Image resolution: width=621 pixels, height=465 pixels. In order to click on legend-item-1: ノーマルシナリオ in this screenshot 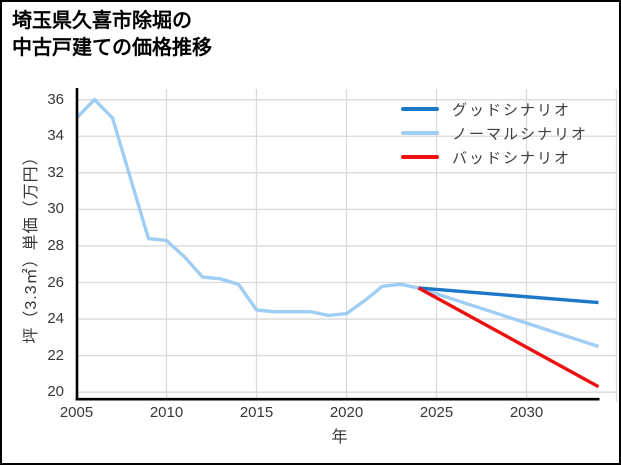, I will do `click(494, 133)`.